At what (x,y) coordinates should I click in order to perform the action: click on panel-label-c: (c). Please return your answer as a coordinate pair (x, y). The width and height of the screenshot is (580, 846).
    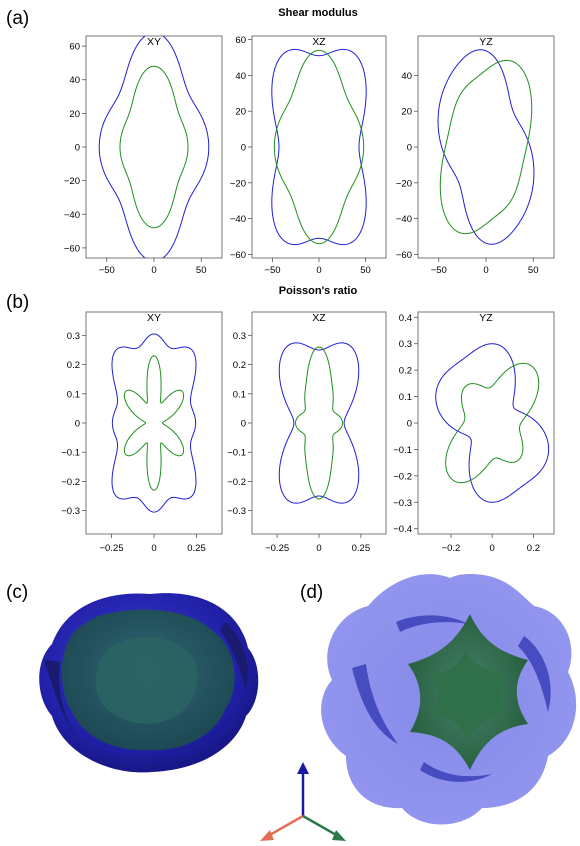
    Looking at the image, I should click on (17, 592).